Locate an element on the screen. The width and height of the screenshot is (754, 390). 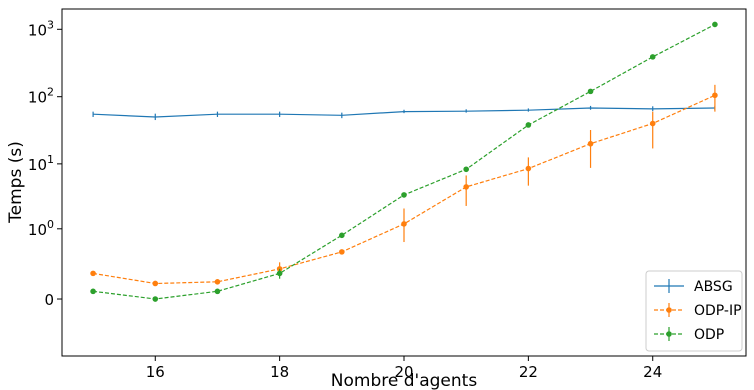
x-axis-label: Nombre d'agents is located at coordinates (404, 380).